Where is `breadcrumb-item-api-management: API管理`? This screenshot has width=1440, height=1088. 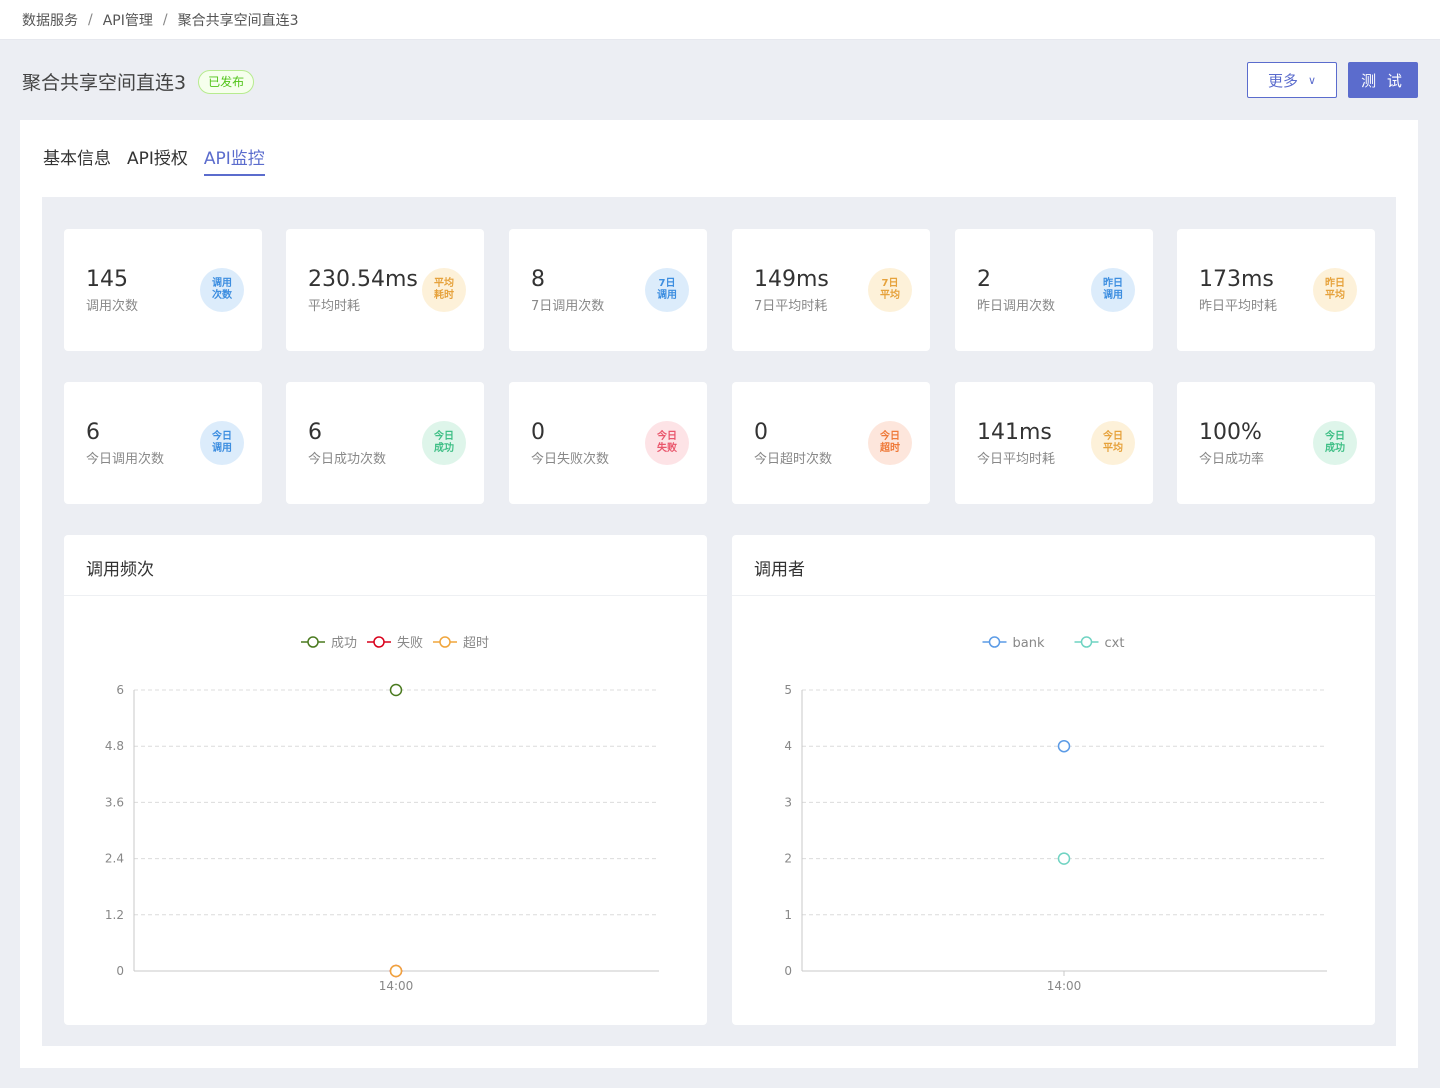 breadcrumb-item-api-management: API管理 is located at coordinates (127, 20).